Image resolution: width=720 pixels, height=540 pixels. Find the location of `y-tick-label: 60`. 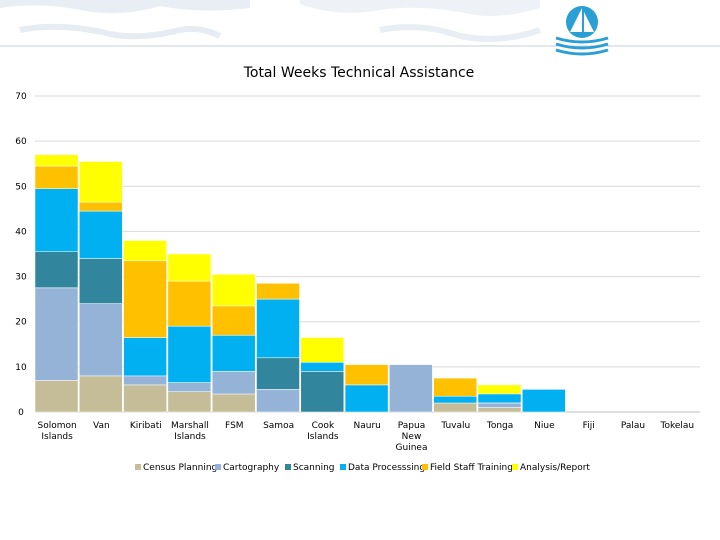

y-tick-label: 60 is located at coordinates (21, 142).